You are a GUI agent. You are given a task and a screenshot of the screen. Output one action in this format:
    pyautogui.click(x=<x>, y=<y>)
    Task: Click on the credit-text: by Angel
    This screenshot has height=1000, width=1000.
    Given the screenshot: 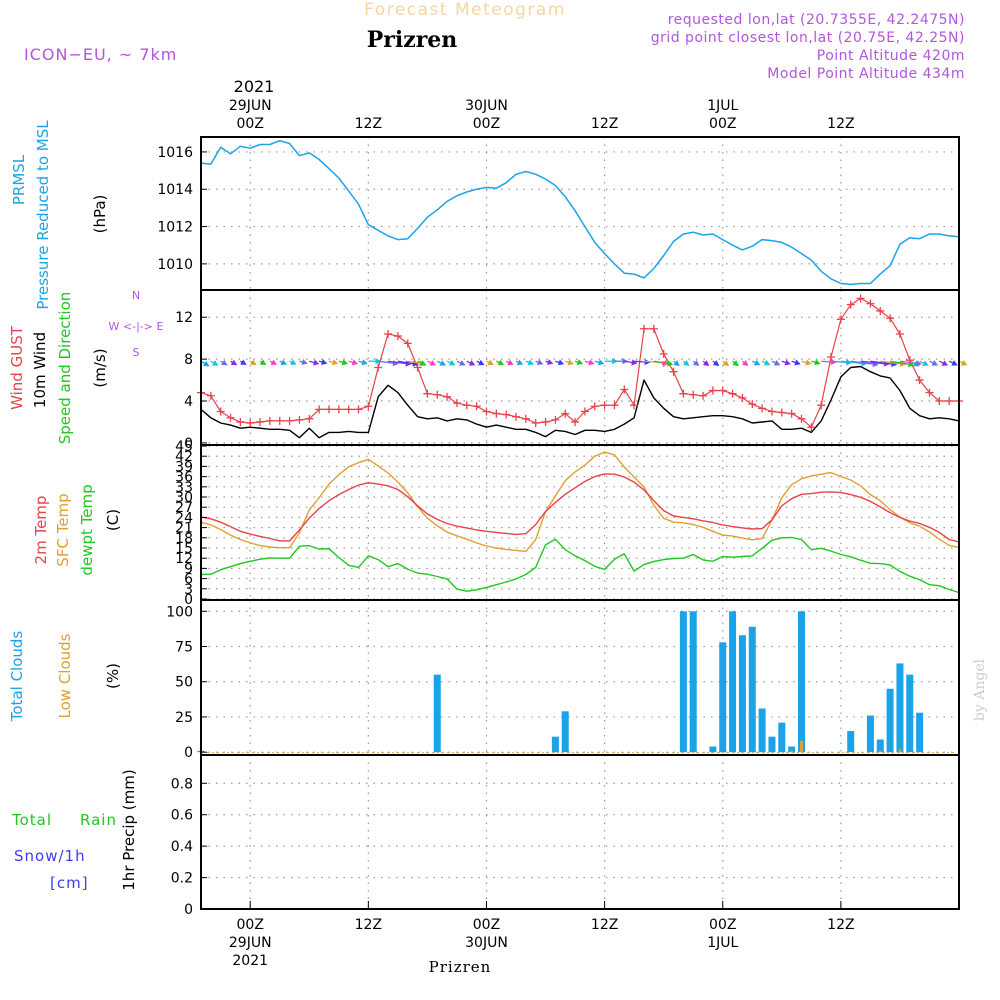 What is the action you would take?
    pyautogui.click(x=980, y=689)
    